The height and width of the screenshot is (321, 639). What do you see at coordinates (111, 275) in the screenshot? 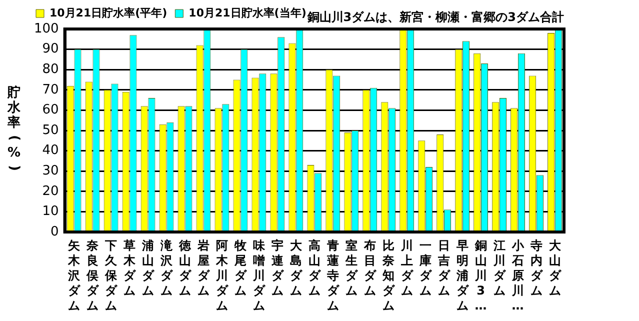
I see `x-tick-label: 下久保ダム` at bounding box center [111, 275].